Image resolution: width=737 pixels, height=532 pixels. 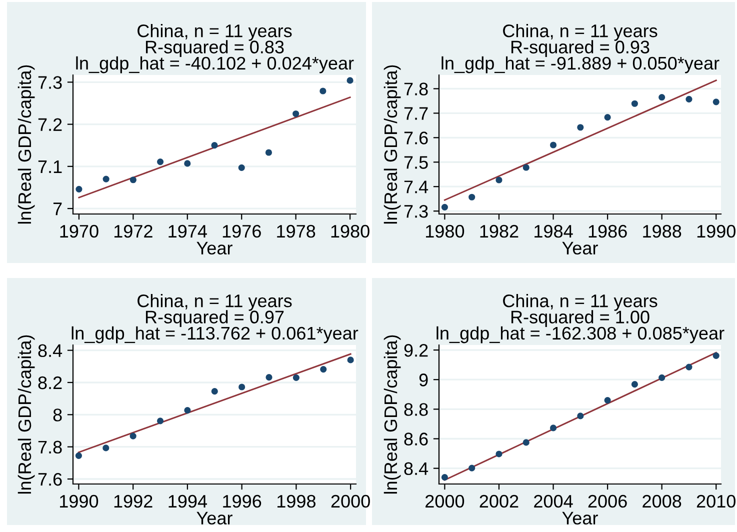 I want to click on y-tick-label: 9, so click(x=423, y=380).